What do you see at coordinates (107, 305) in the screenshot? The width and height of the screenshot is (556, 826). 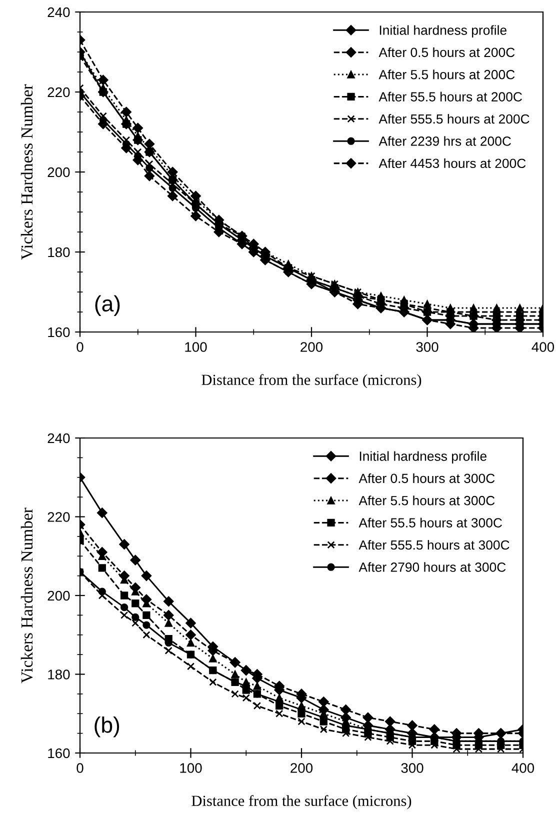 I see `annotation: (a)` at bounding box center [107, 305].